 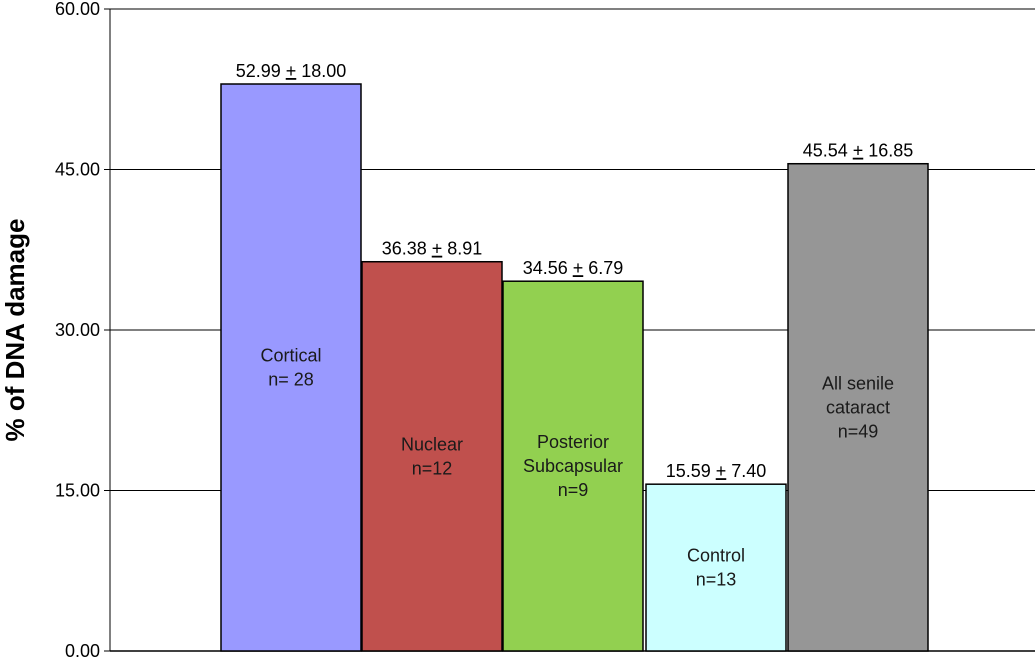 I want to click on bar-category-line: n=49, so click(x=858, y=431).